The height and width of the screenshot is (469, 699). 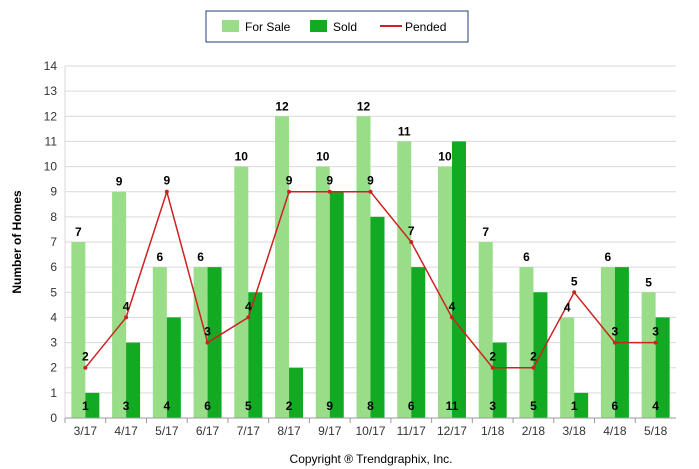 I want to click on x-tick-label: 10/17, so click(x=370, y=431).